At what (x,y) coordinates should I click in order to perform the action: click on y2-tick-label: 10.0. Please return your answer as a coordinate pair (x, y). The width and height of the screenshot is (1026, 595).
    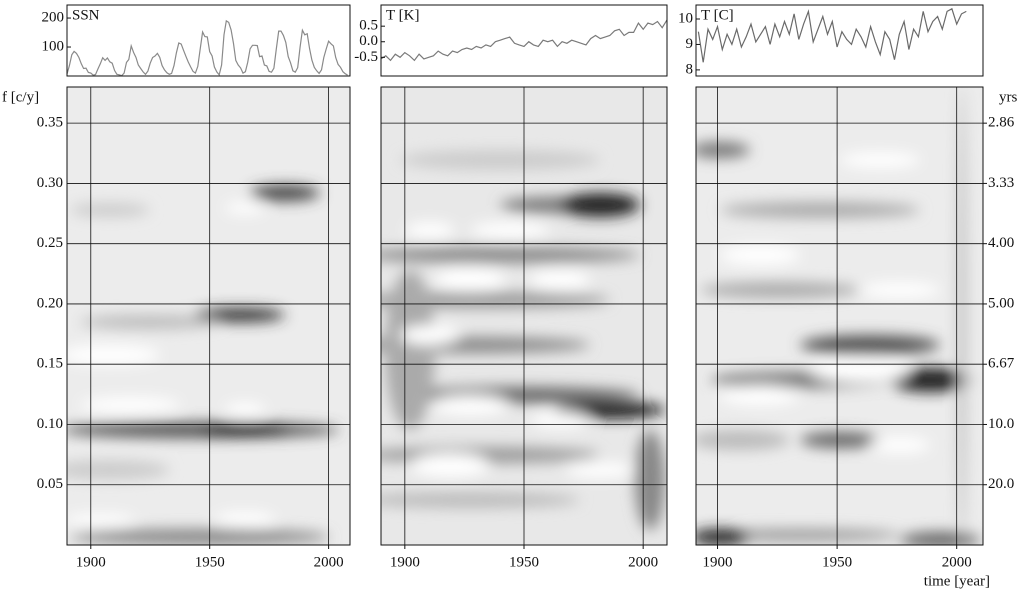
    Looking at the image, I should click on (1001, 424).